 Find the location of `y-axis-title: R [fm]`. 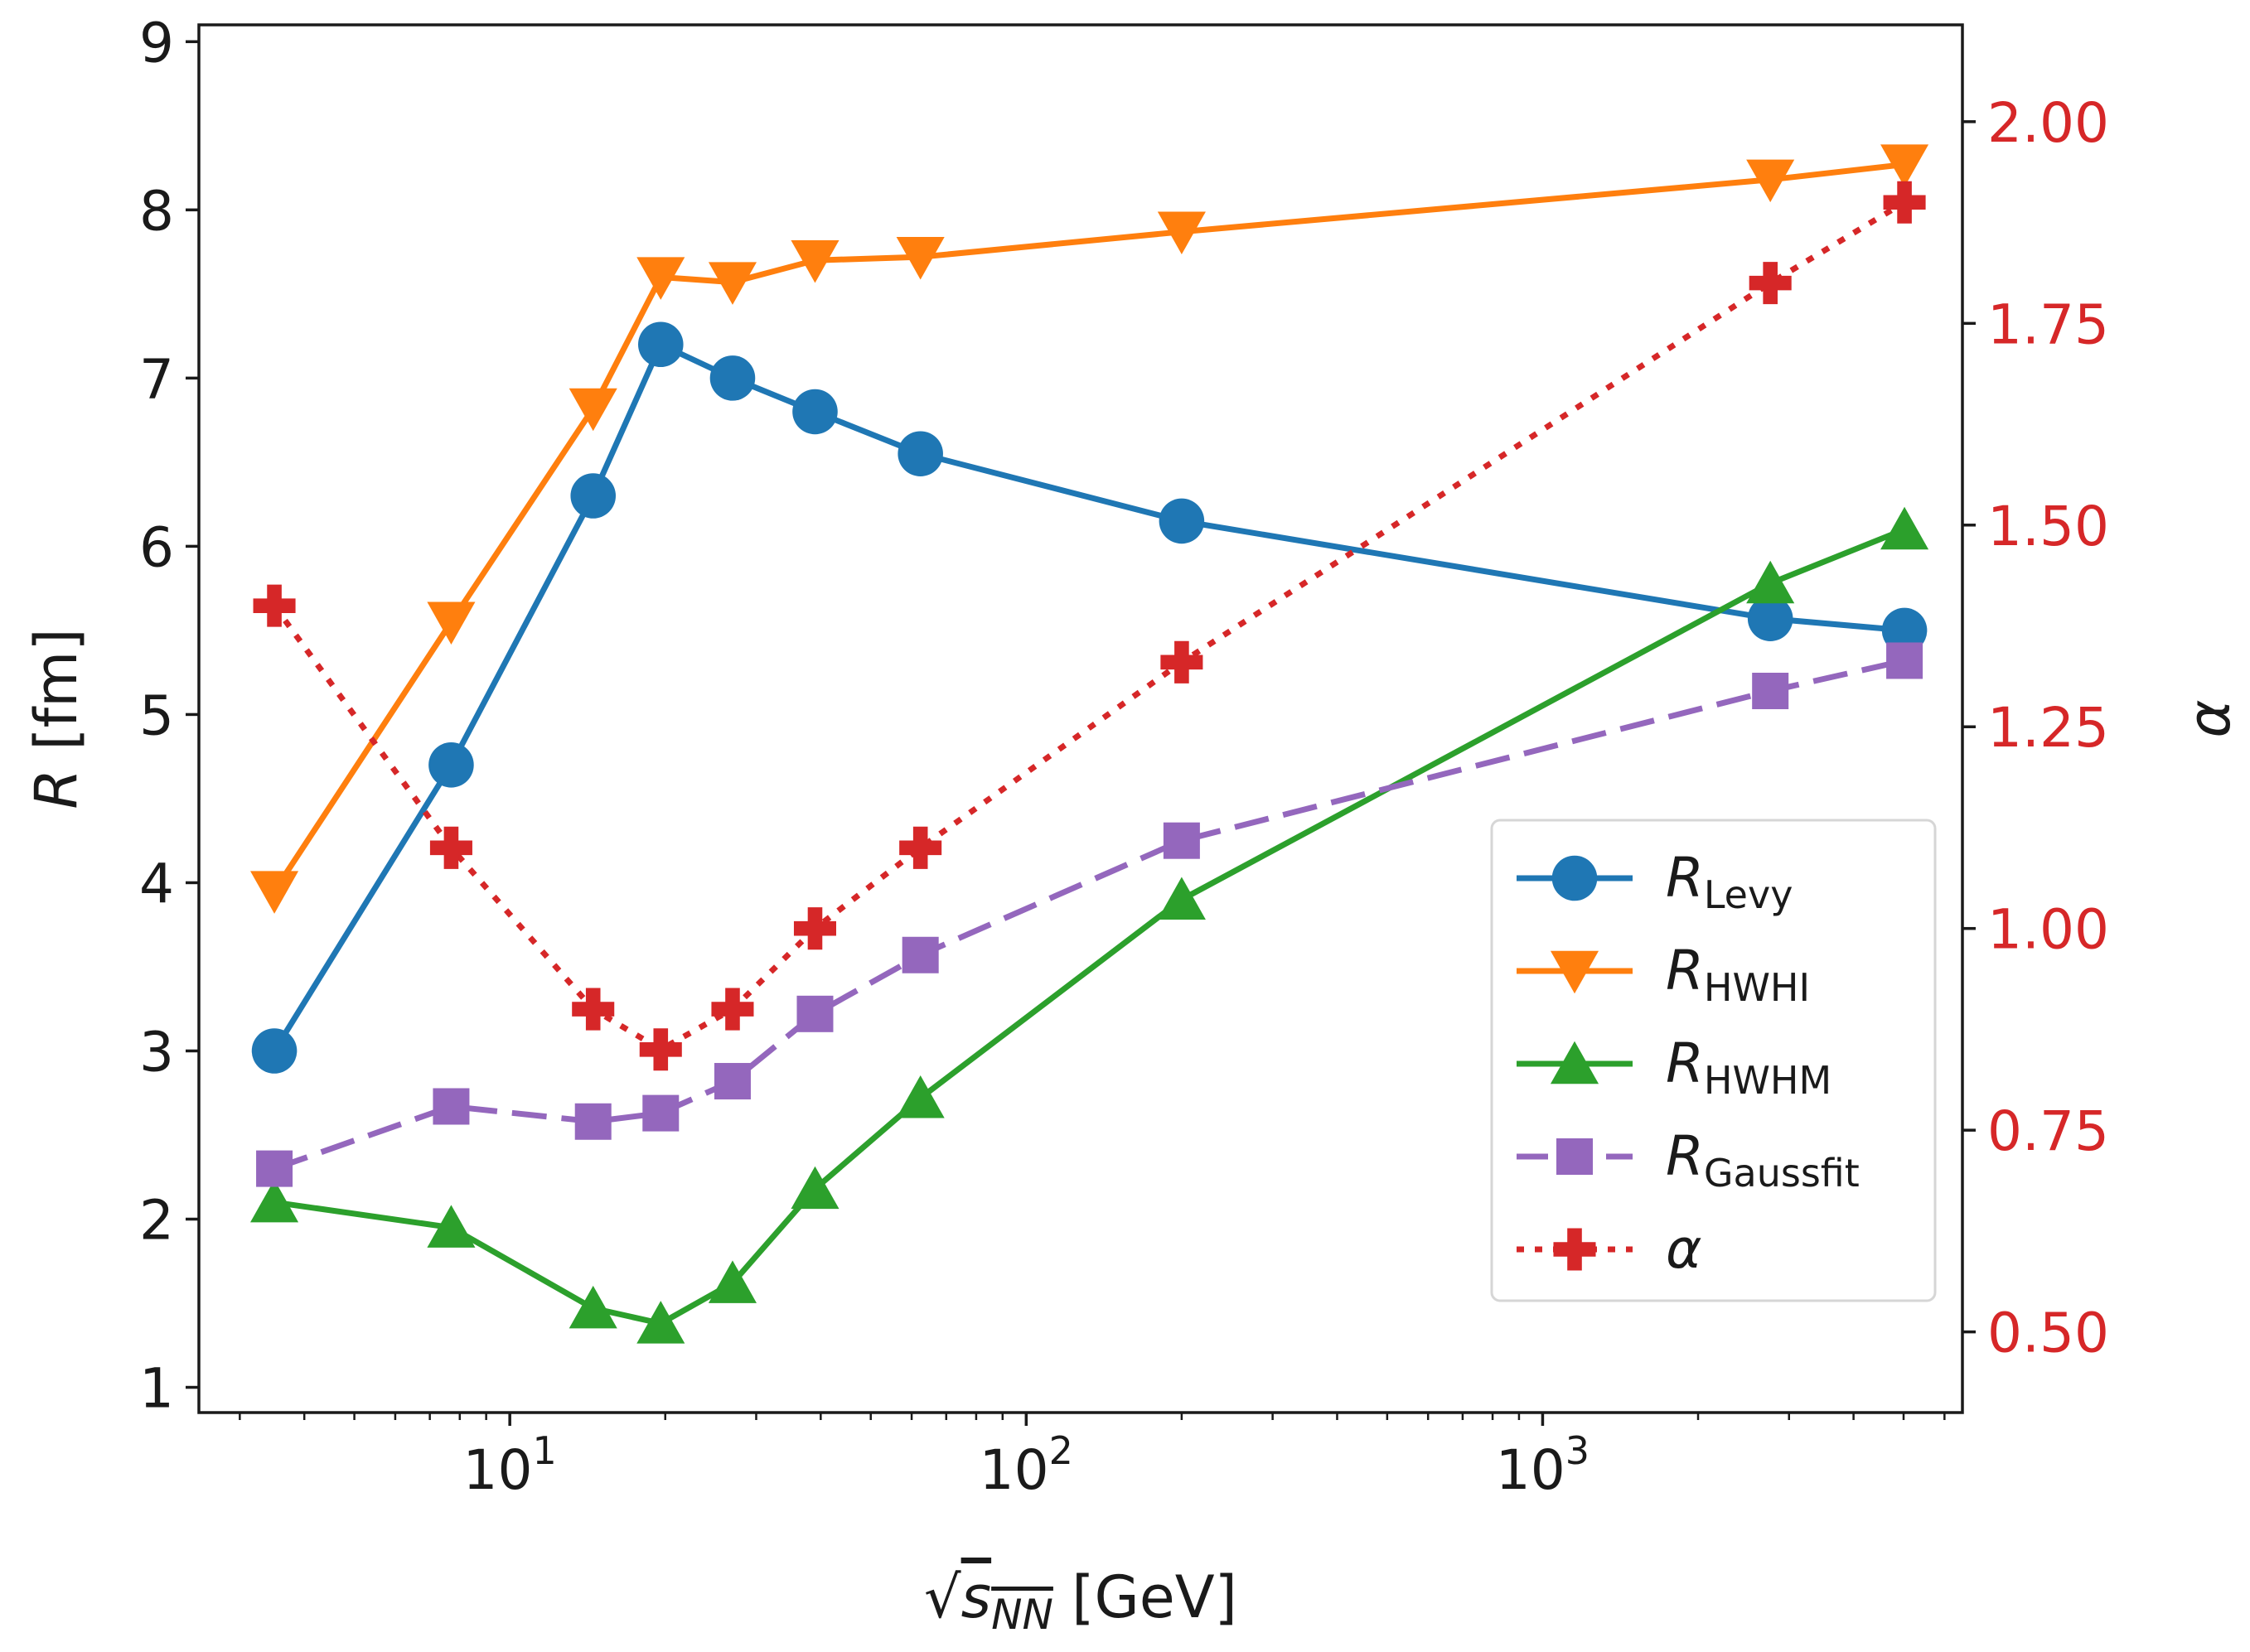

y-axis-title: R [fm] is located at coordinates (56, 718).